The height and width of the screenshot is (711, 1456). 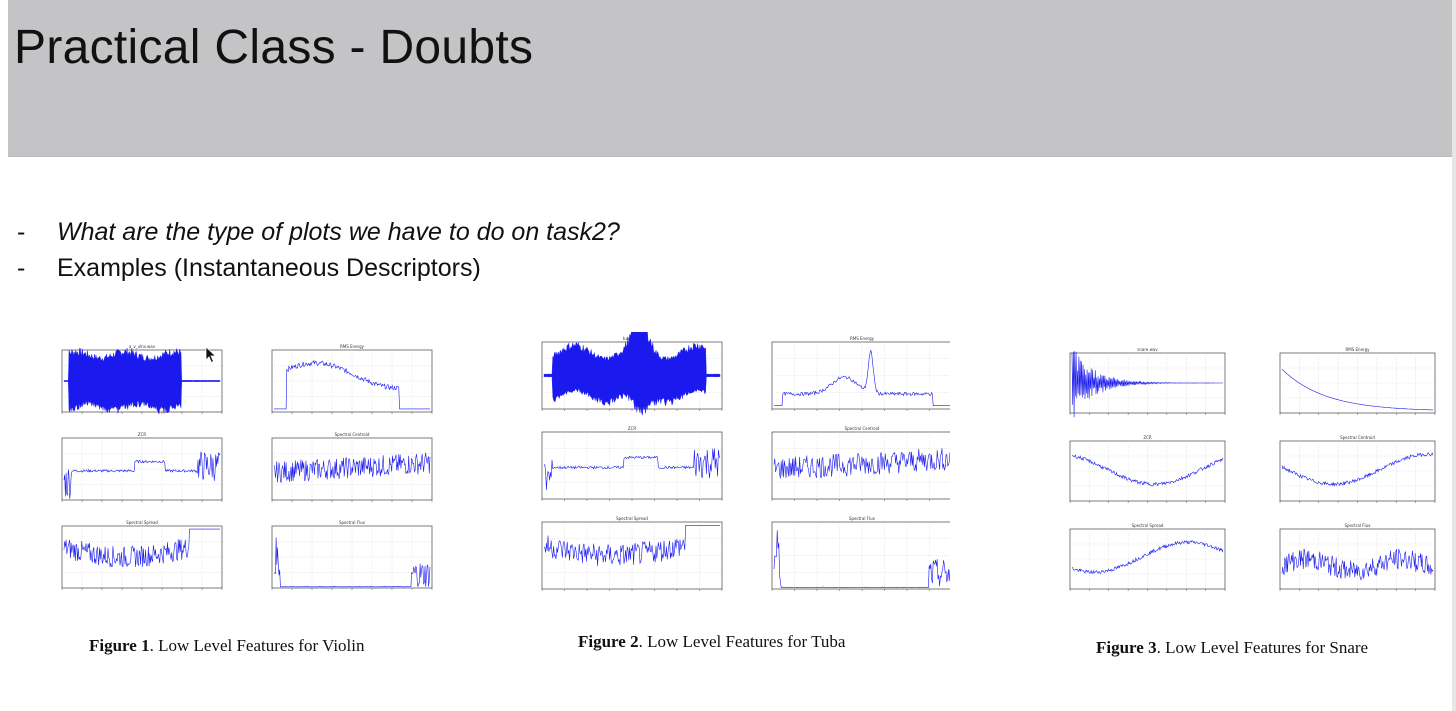 What do you see at coordinates (742, 641) in the screenshot?
I see `caption-text: . Low Level Features for Tuba` at bounding box center [742, 641].